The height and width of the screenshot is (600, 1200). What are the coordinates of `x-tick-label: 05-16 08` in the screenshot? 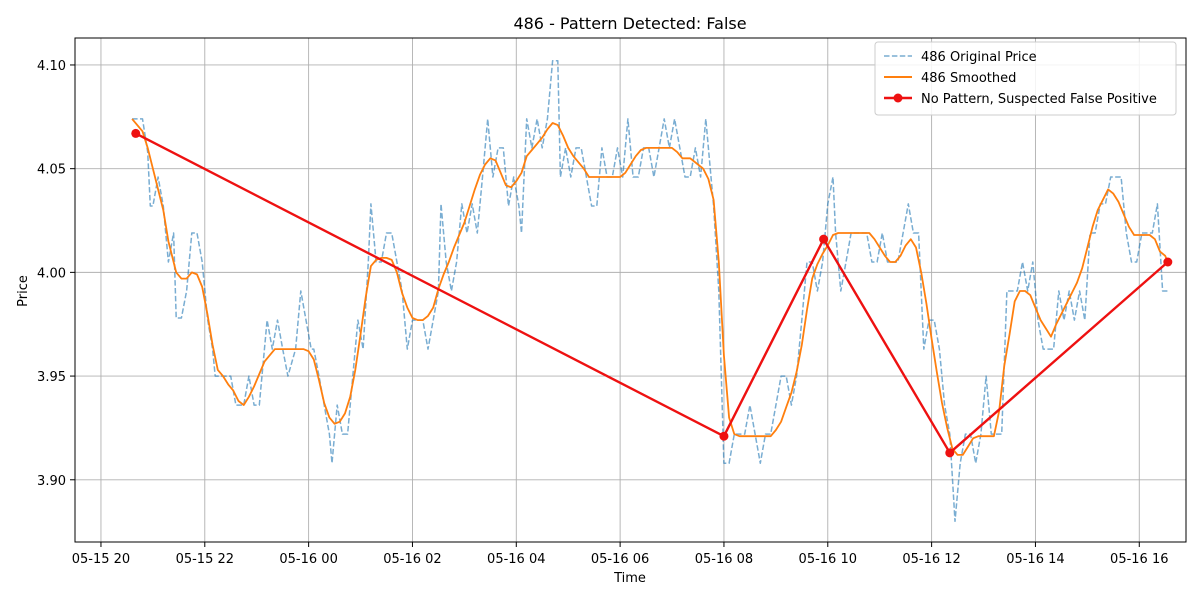 It's located at (724, 559).